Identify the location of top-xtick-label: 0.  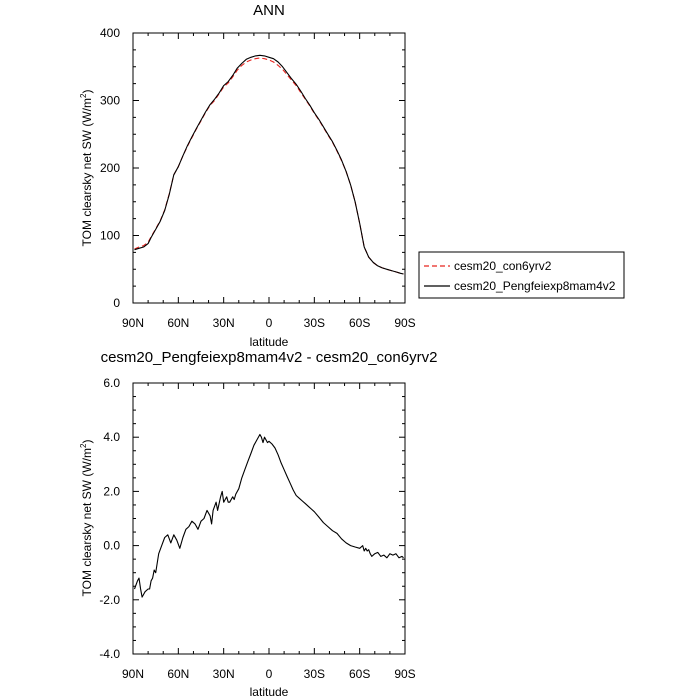
(269, 323).